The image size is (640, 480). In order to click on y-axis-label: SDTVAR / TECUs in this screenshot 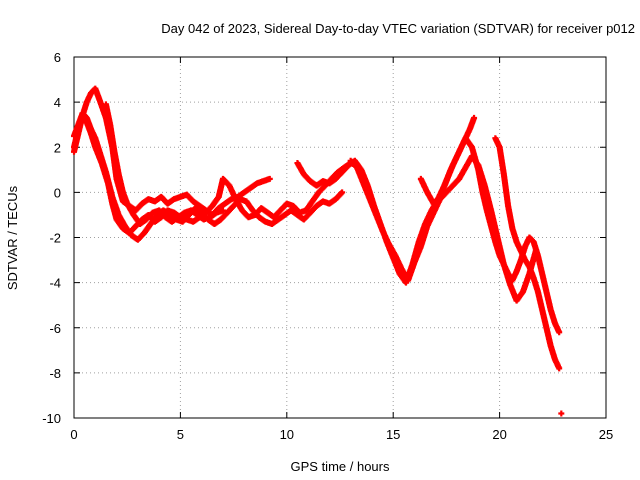, I will do `click(12, 237)`.